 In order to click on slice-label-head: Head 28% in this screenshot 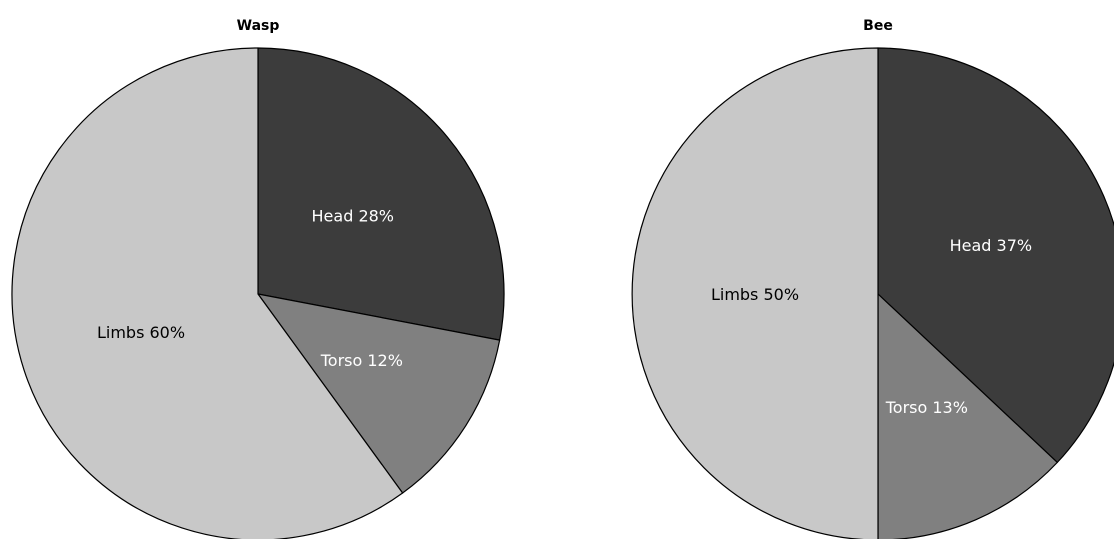, I will do `click(353, 216)`.